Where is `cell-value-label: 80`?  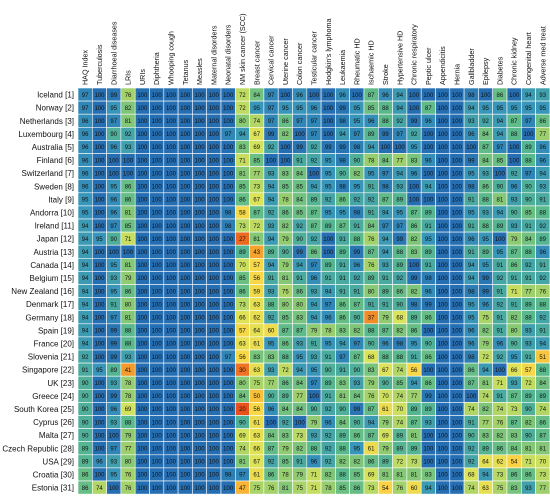 cell-value-label: 80 is located at coordinates (285, 305).